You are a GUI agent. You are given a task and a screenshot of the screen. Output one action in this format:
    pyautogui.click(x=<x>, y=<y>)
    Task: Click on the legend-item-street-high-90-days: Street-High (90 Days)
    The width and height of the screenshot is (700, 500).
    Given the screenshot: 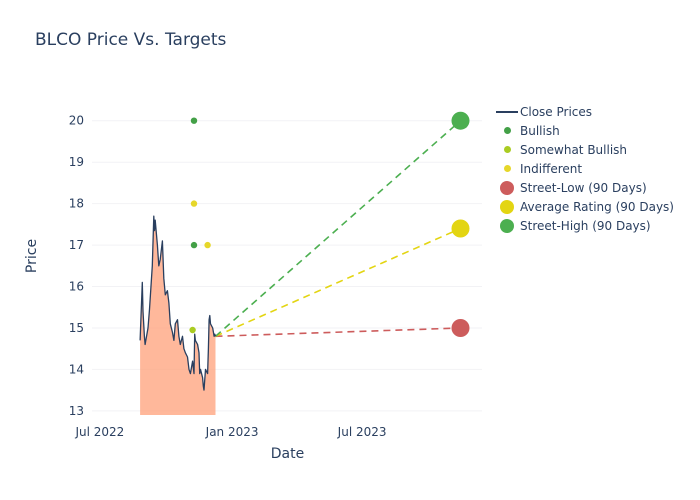 What is the action you would take?
    pyautogui.click(x=584, y=225)
    